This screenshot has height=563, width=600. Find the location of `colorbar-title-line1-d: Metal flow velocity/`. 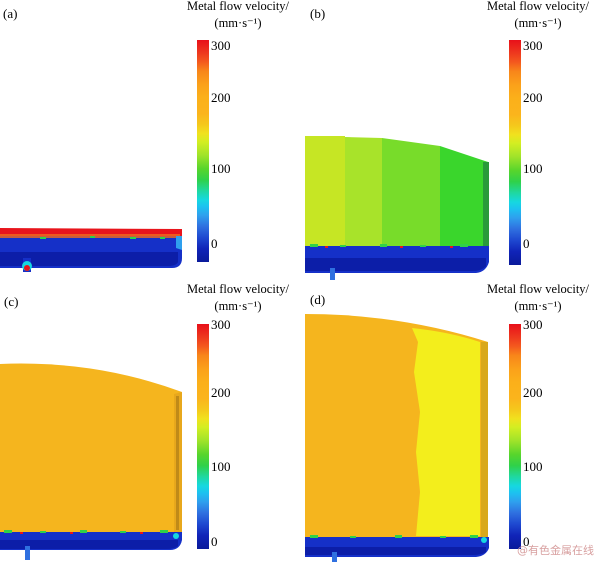

colorbar-title-line1-d: Metal flow velocity/ is located at coordinates (538, 289).